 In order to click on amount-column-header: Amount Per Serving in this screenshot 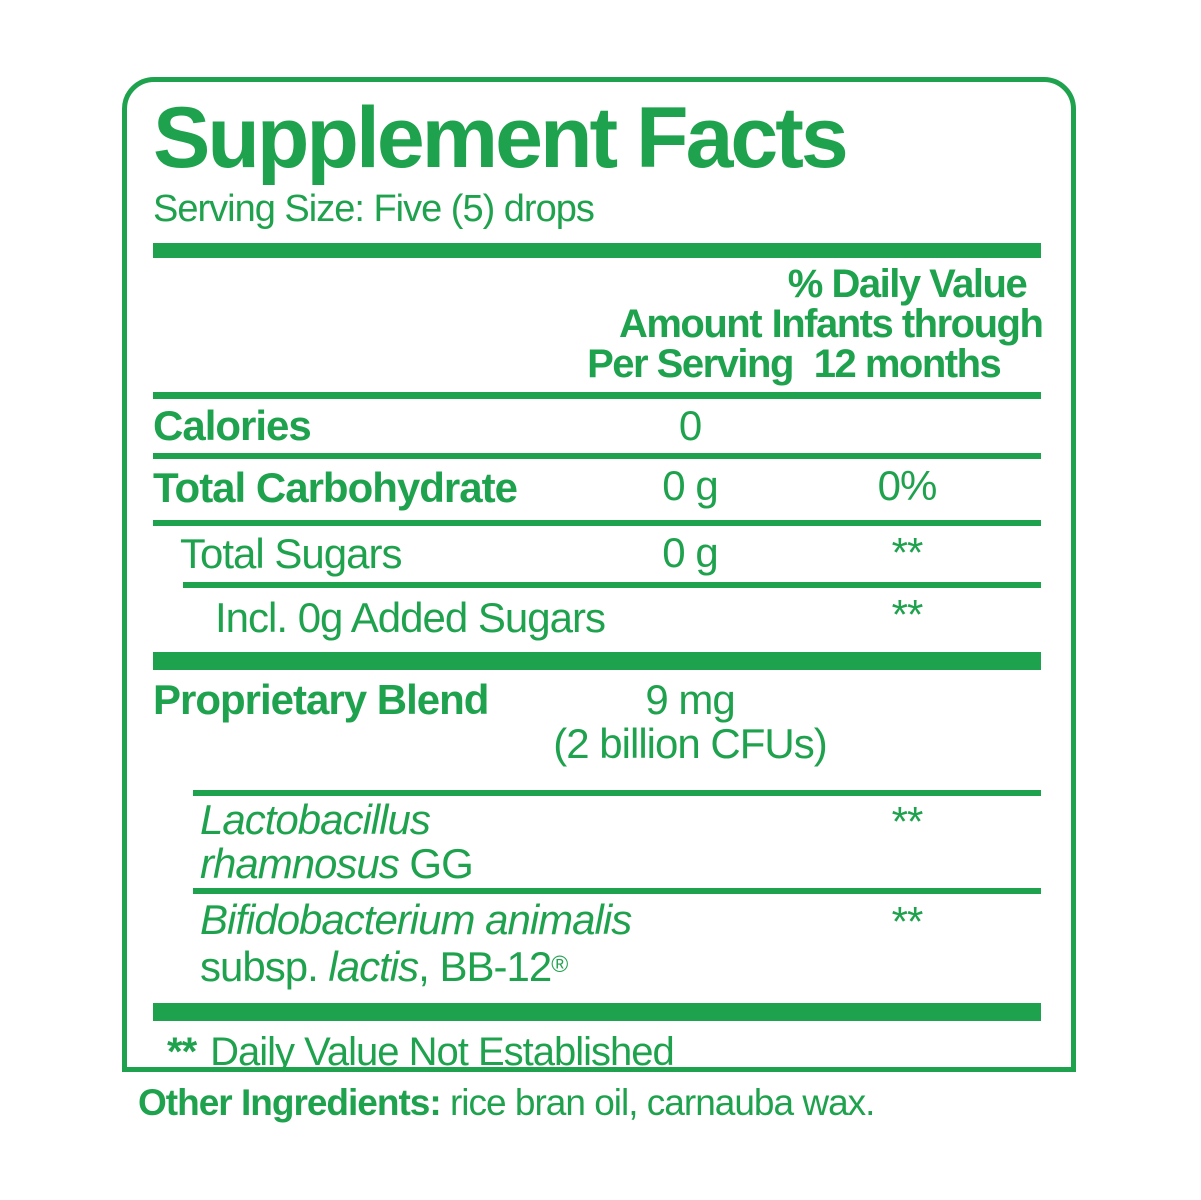, I will do `click(690, 344)`.